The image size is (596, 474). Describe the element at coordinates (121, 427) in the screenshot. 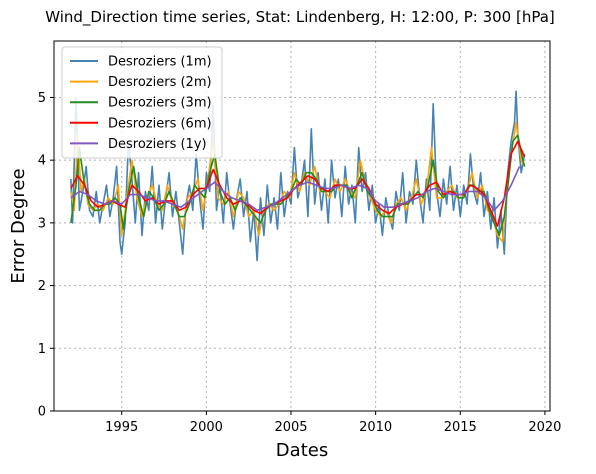

I see `x-tick-label: 1995` at that location.